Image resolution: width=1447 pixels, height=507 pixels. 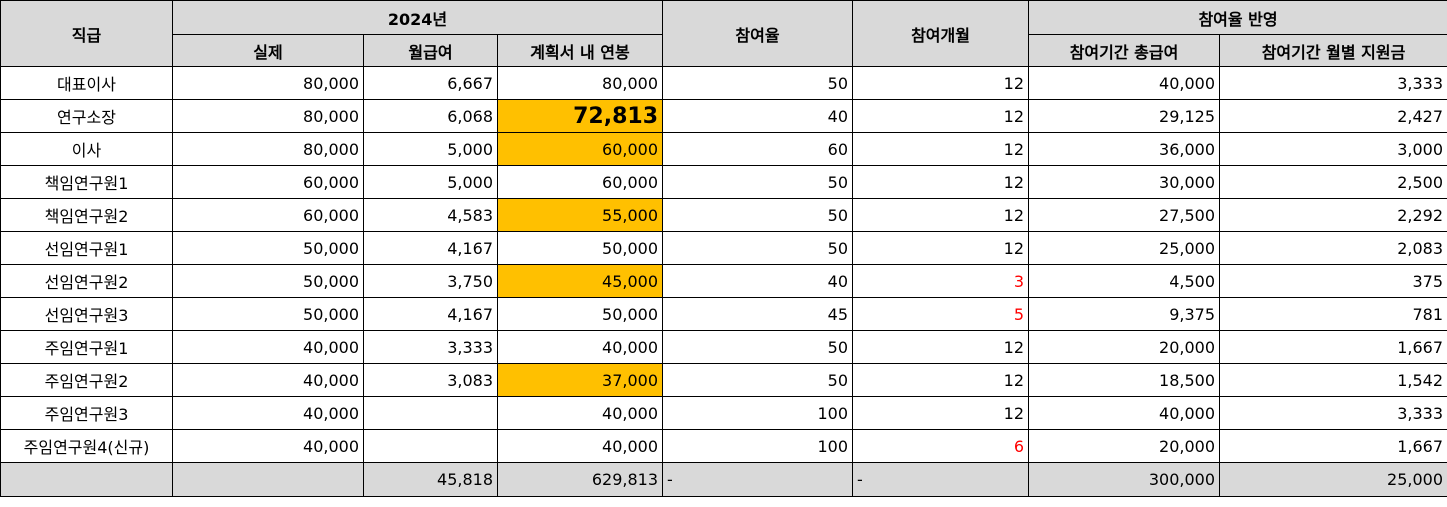 What do you see at coordinates (580, 479) in the screenshot?
I see `total-cell-plan-salary: 629,813` at bounding box center [580, 479].